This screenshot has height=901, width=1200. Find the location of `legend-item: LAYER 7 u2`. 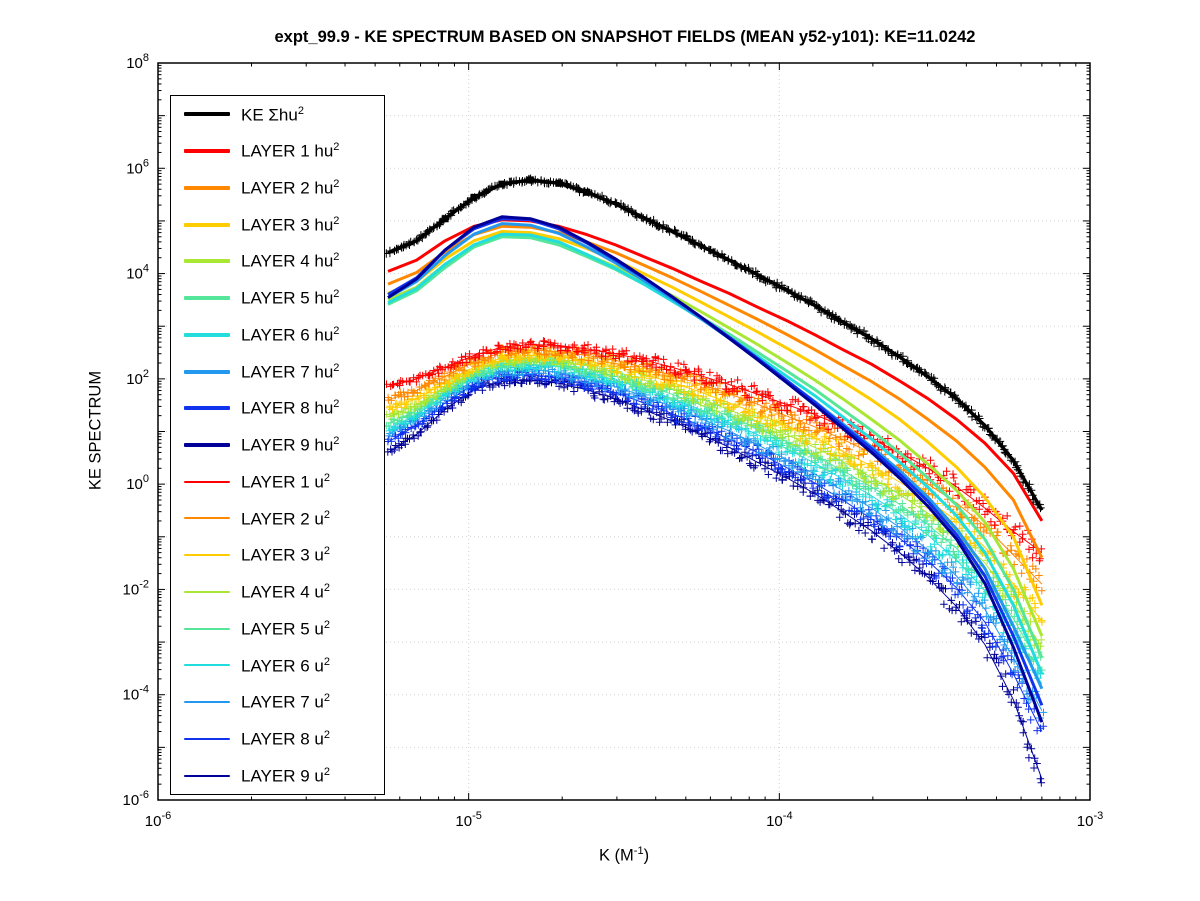

legend-item: LAYER 7 u2 is located at coordinates (277, 702).